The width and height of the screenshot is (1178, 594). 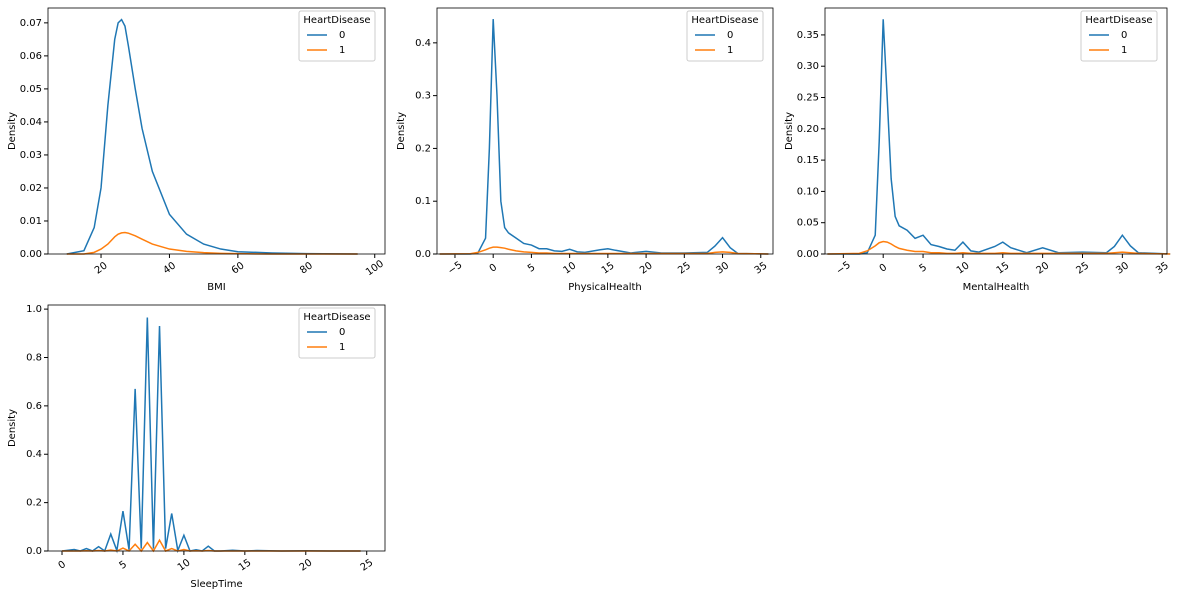 I want to click on x-tick-label: 80, so click(x=306, y=268).